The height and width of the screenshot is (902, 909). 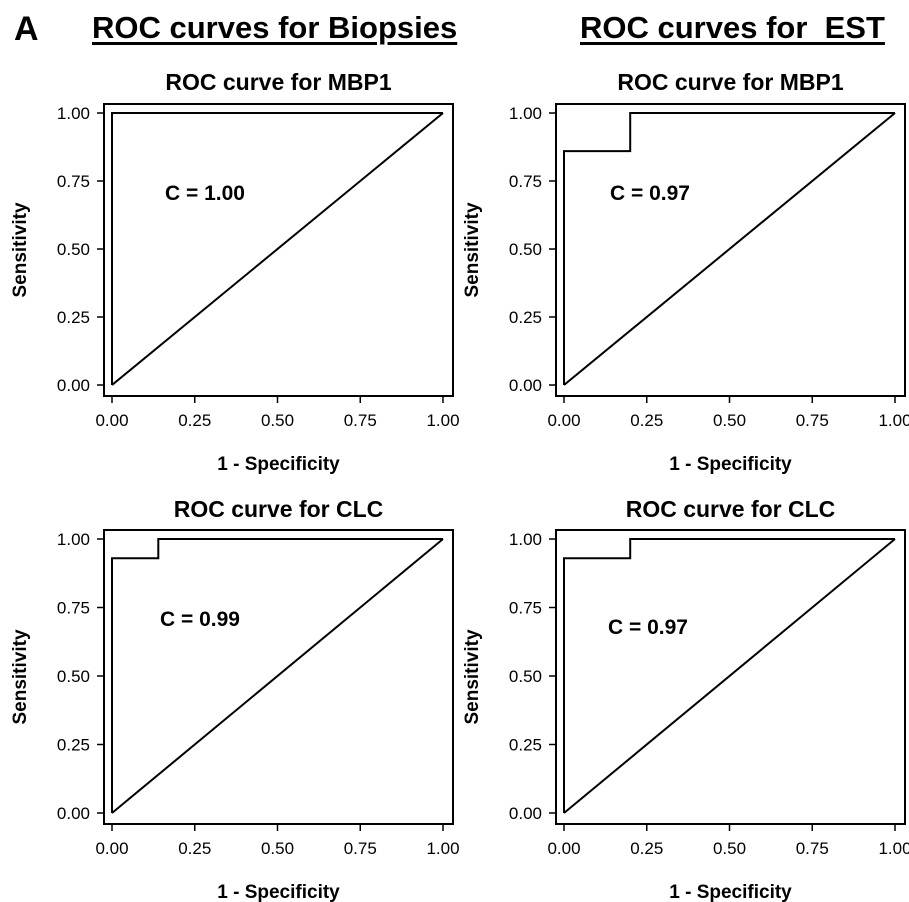 I want to click on column-title-biopsies: ROC curves for Biopsies, so click(x=275, y=27).